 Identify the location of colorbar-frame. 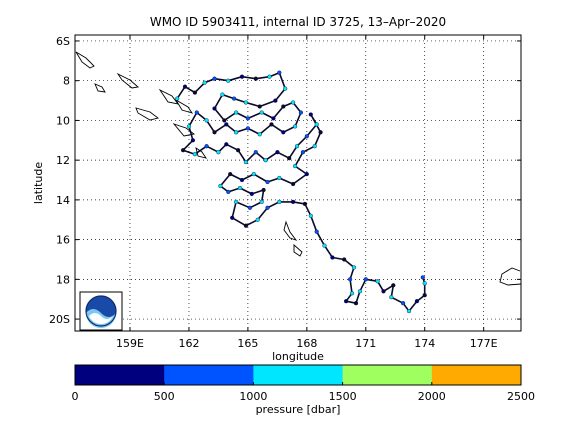
(298, 375).